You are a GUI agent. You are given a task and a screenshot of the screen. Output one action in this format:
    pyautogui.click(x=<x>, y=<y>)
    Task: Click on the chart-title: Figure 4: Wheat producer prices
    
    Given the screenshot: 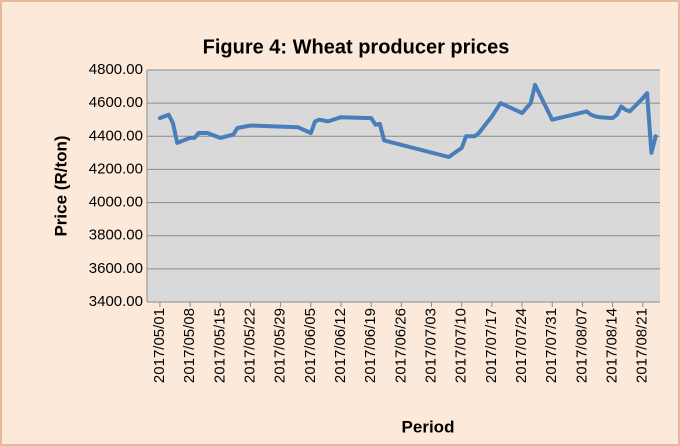 What is the action you would take?
    pyautogui.click(x=356, y=47)
    